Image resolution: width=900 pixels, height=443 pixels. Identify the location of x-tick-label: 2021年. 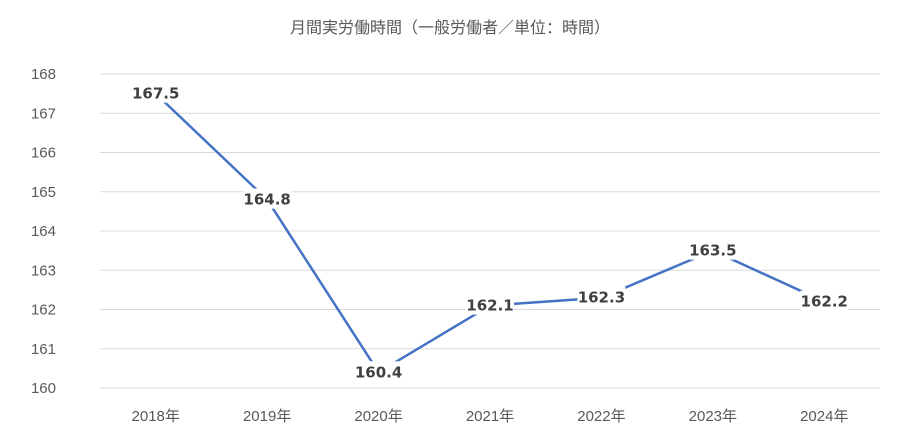
(490, 416).